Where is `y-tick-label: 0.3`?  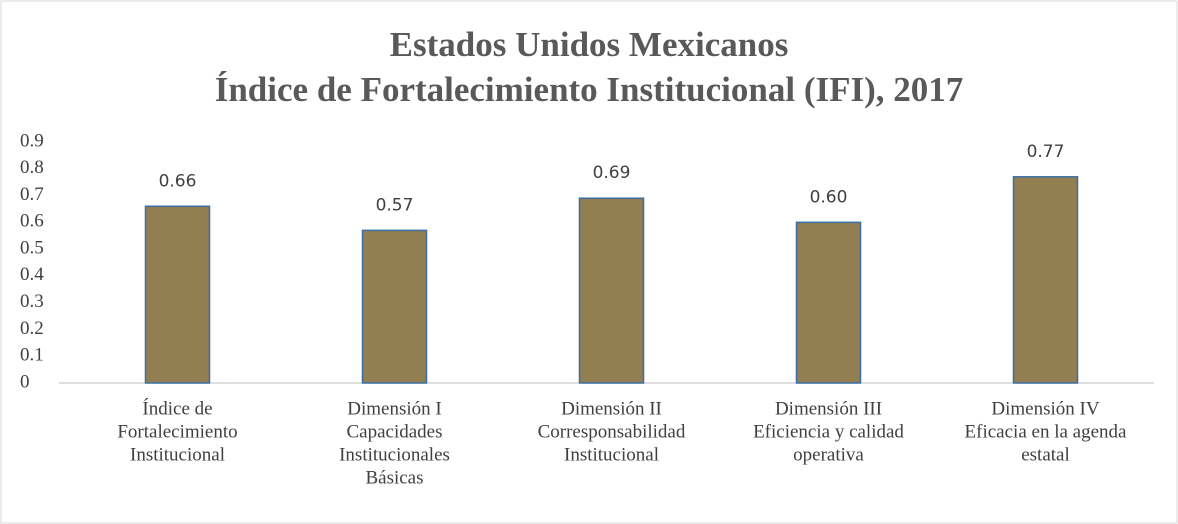
y-tick-label: 0.3 is located at coordinates (32, 301).